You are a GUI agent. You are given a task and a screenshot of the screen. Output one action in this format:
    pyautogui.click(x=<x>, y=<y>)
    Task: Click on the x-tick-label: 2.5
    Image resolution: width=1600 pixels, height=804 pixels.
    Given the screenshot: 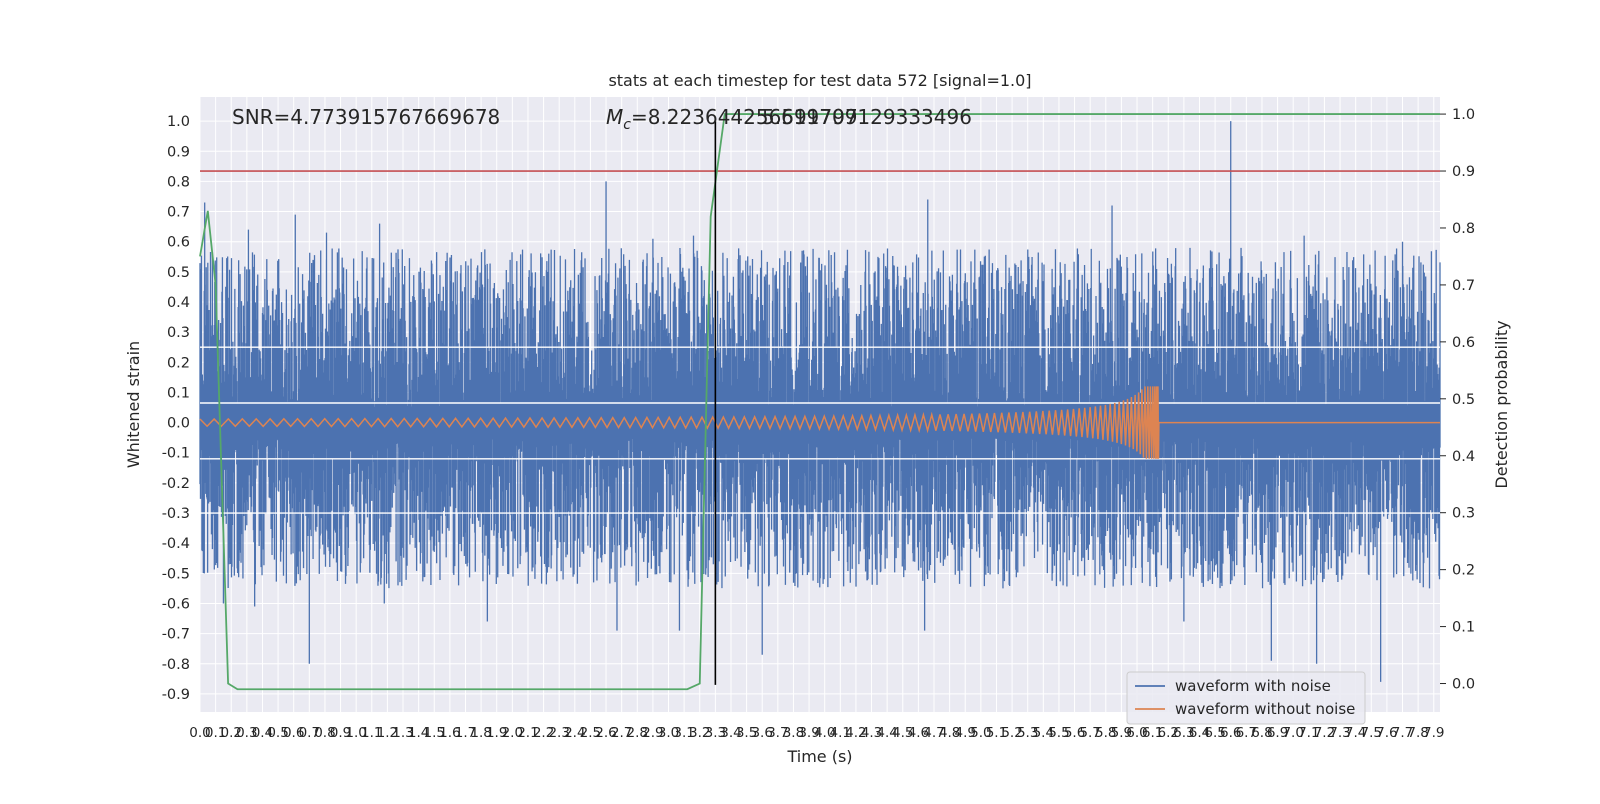 What is the action you would take?
    pyautogui.click(x=590, y=733)
    